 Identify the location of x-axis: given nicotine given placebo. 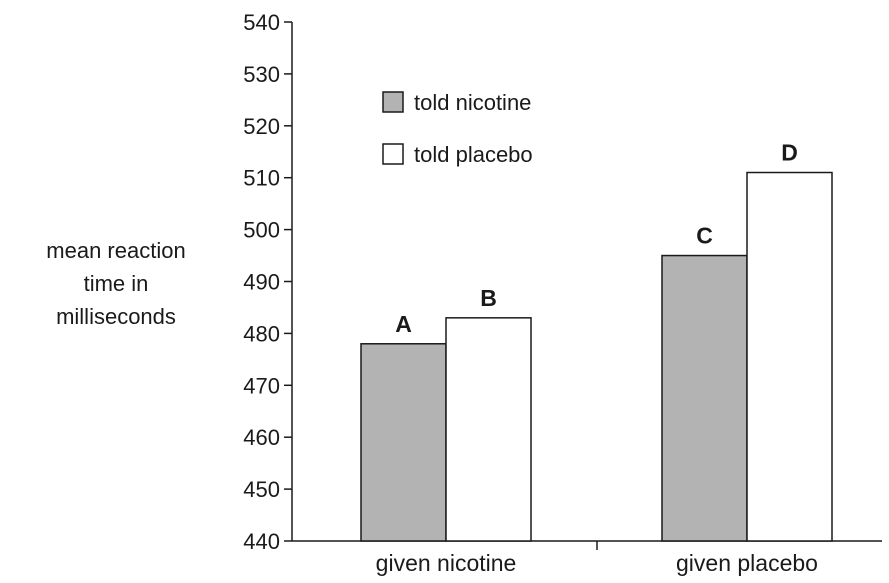
(587, 558).